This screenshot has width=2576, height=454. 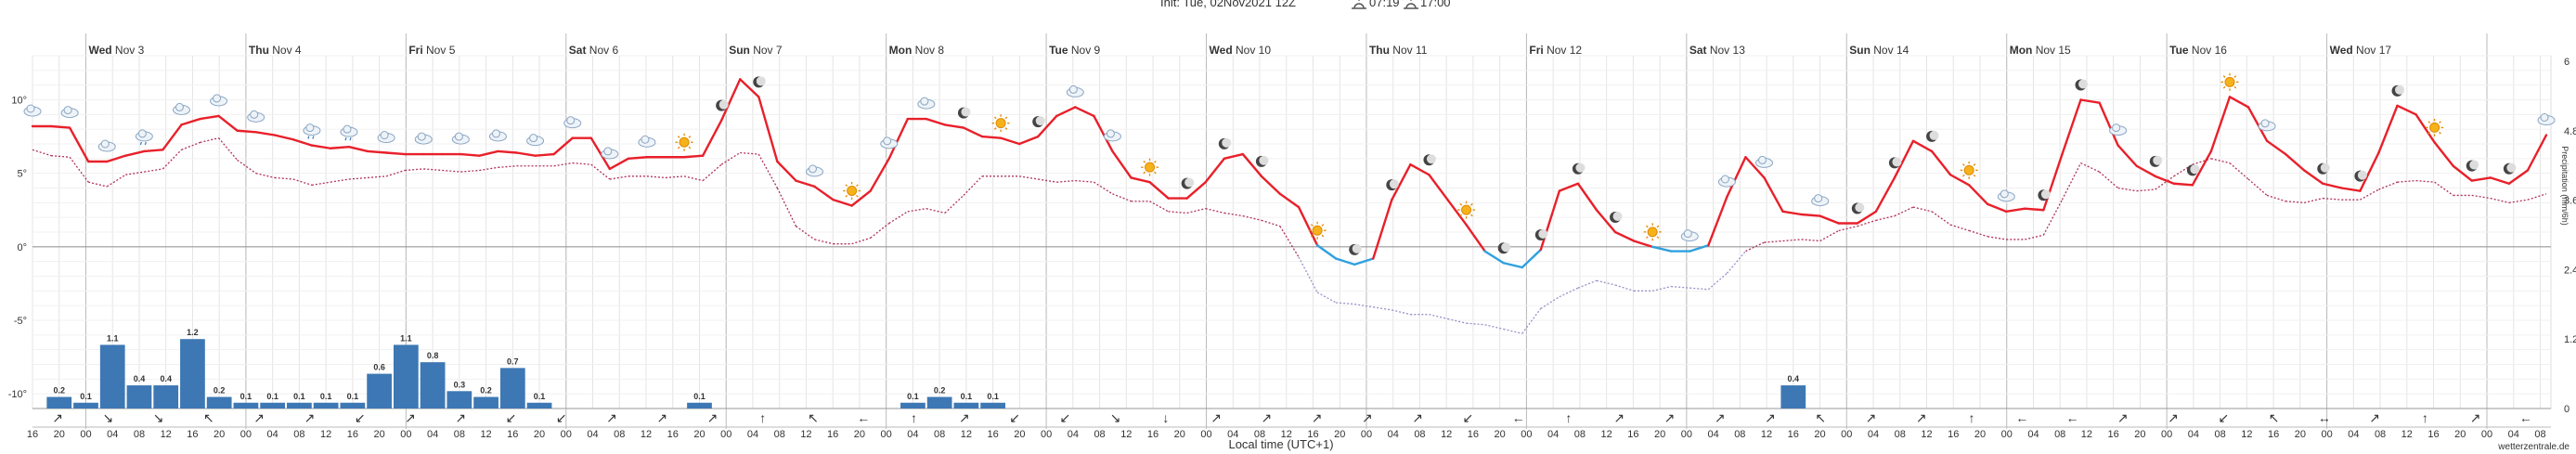 What do you see at coordinates (1411, 5) in the screenshot?
I see `sunset-icon` at bounding box center [1411, 5].